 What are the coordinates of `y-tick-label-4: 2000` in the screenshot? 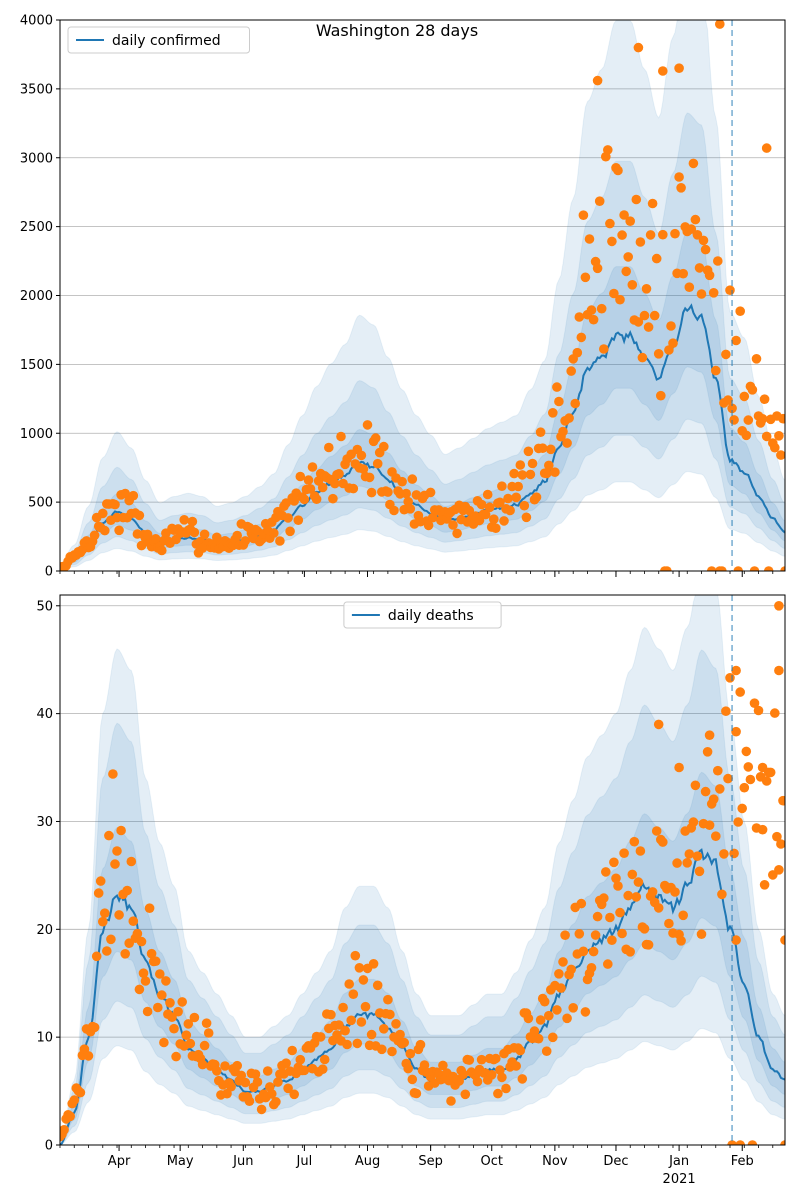 It's located at (36, 296).